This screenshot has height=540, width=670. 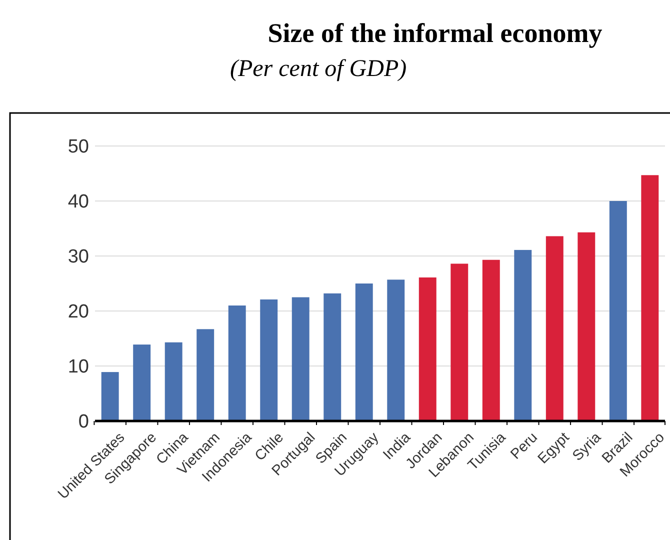 What do you see at coordinates (83, 422) in the screenshot?
I see `y-tick-label: 0` at bounding box center [83, 422].